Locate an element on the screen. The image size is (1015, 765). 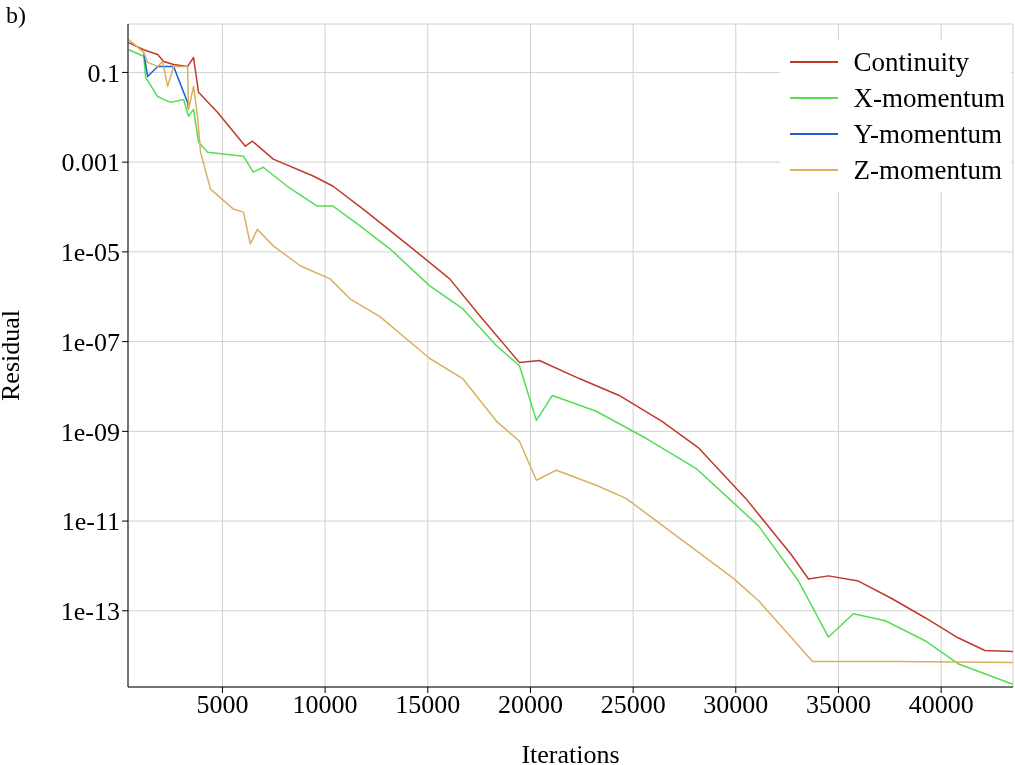
y-tick-label: 0.001 is located at coordinates (90, 163).